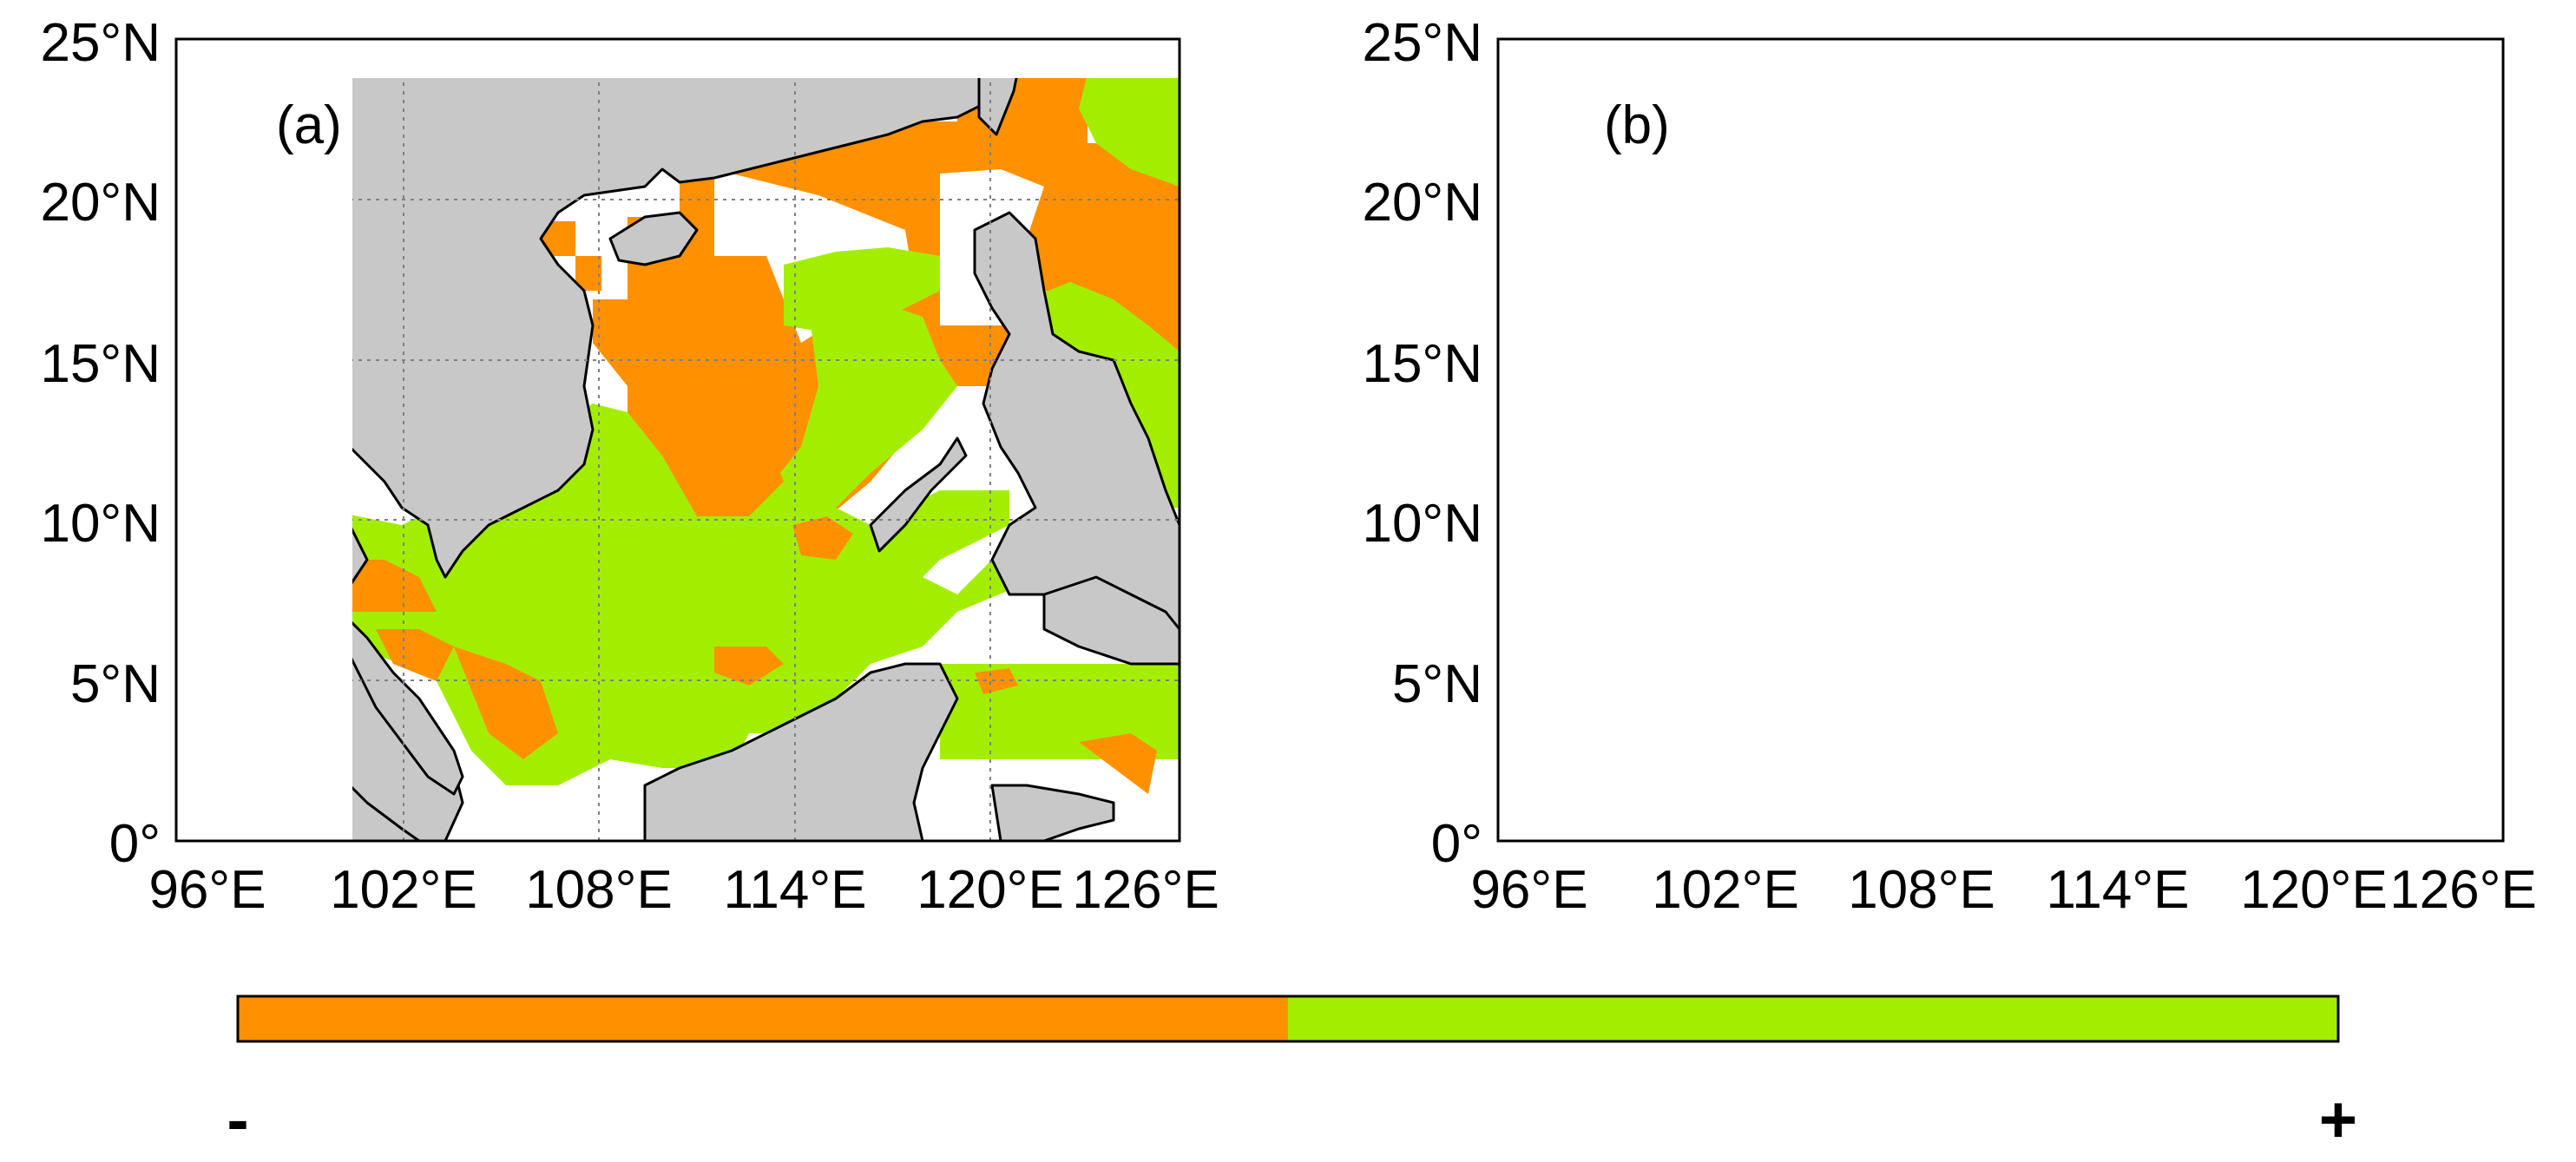 The width and height of the screenshot is (2576, 1162). Describe the element at coordinates (408, 708) in the screenshot. I see `land-malay-peninsula` at that location.